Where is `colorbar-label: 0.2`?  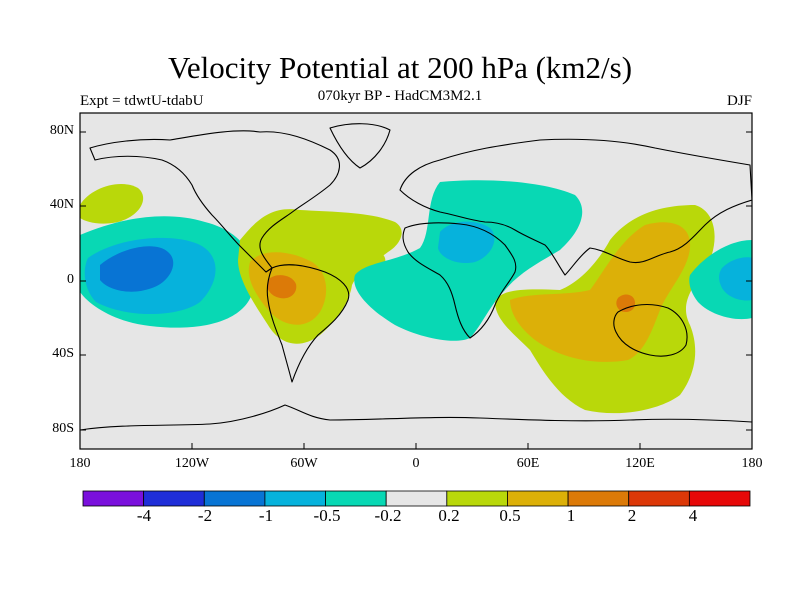
colorbar-label: 0.2 is located at coordinates (449, 515).